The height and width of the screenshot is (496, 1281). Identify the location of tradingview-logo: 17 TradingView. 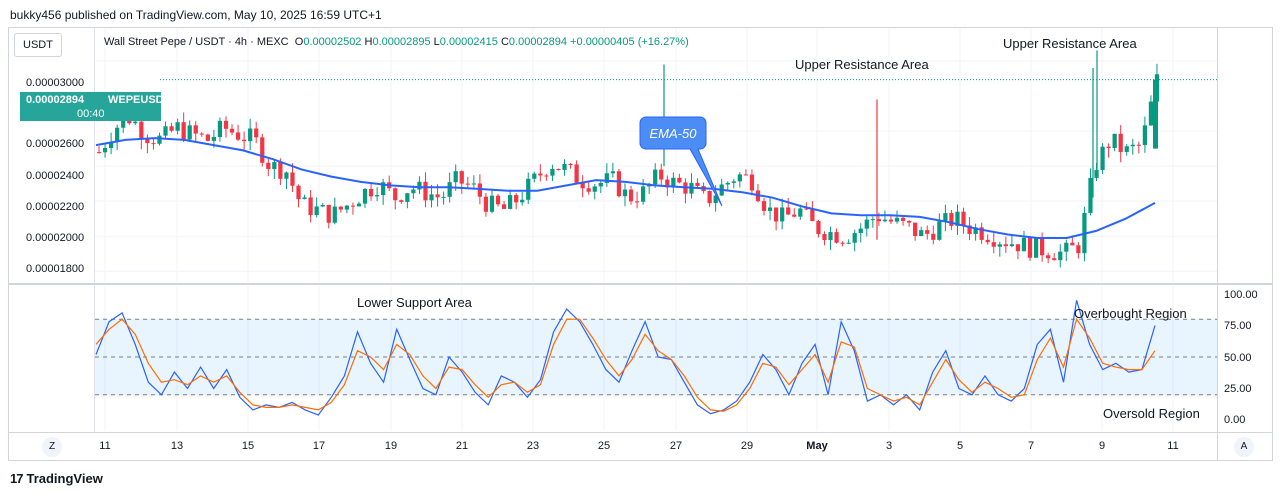
(56, 478).